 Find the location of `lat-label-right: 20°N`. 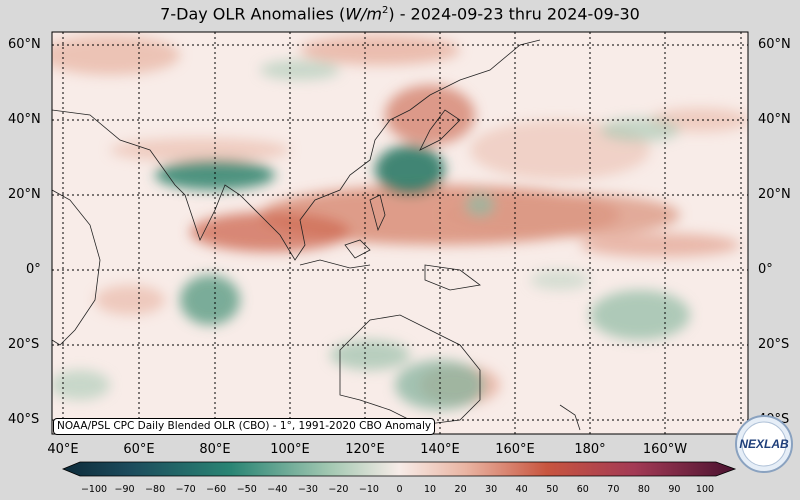

lat-label-right: 20°N is located at coordinates (774, 194).